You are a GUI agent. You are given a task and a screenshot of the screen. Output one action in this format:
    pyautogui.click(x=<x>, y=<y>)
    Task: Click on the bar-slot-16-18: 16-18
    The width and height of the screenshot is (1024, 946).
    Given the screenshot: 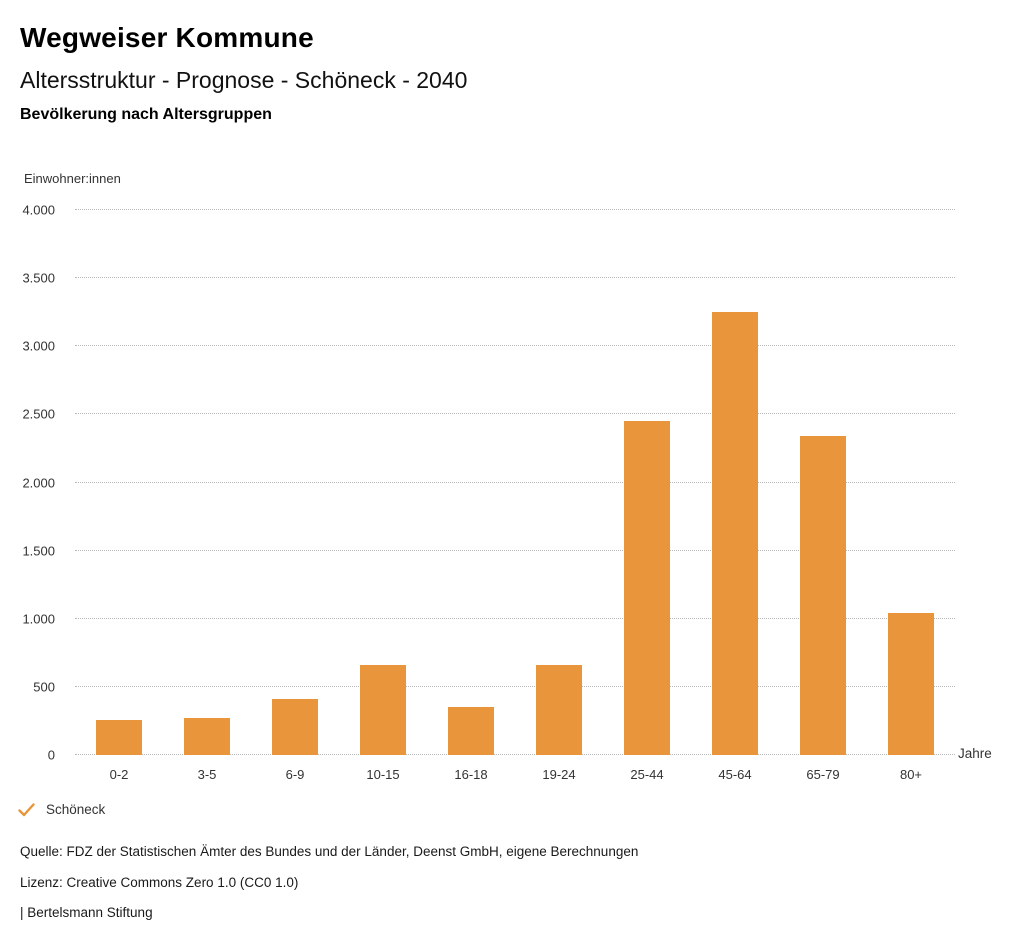 What is the action you would take?
    pyautogui.click(x=471, y=496)
    